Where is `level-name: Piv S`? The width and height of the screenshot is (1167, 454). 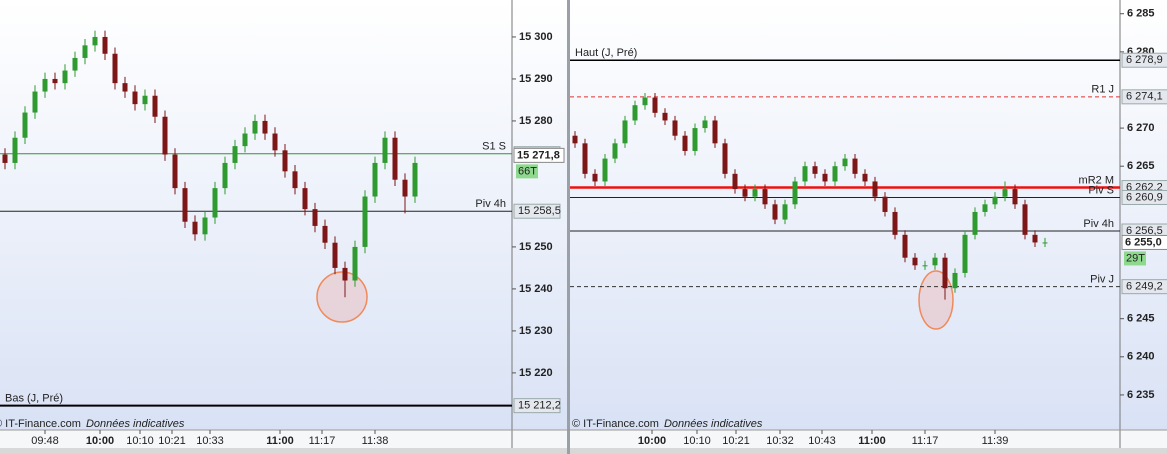
level-name: Piv S is located at coordinates (1101, 190).